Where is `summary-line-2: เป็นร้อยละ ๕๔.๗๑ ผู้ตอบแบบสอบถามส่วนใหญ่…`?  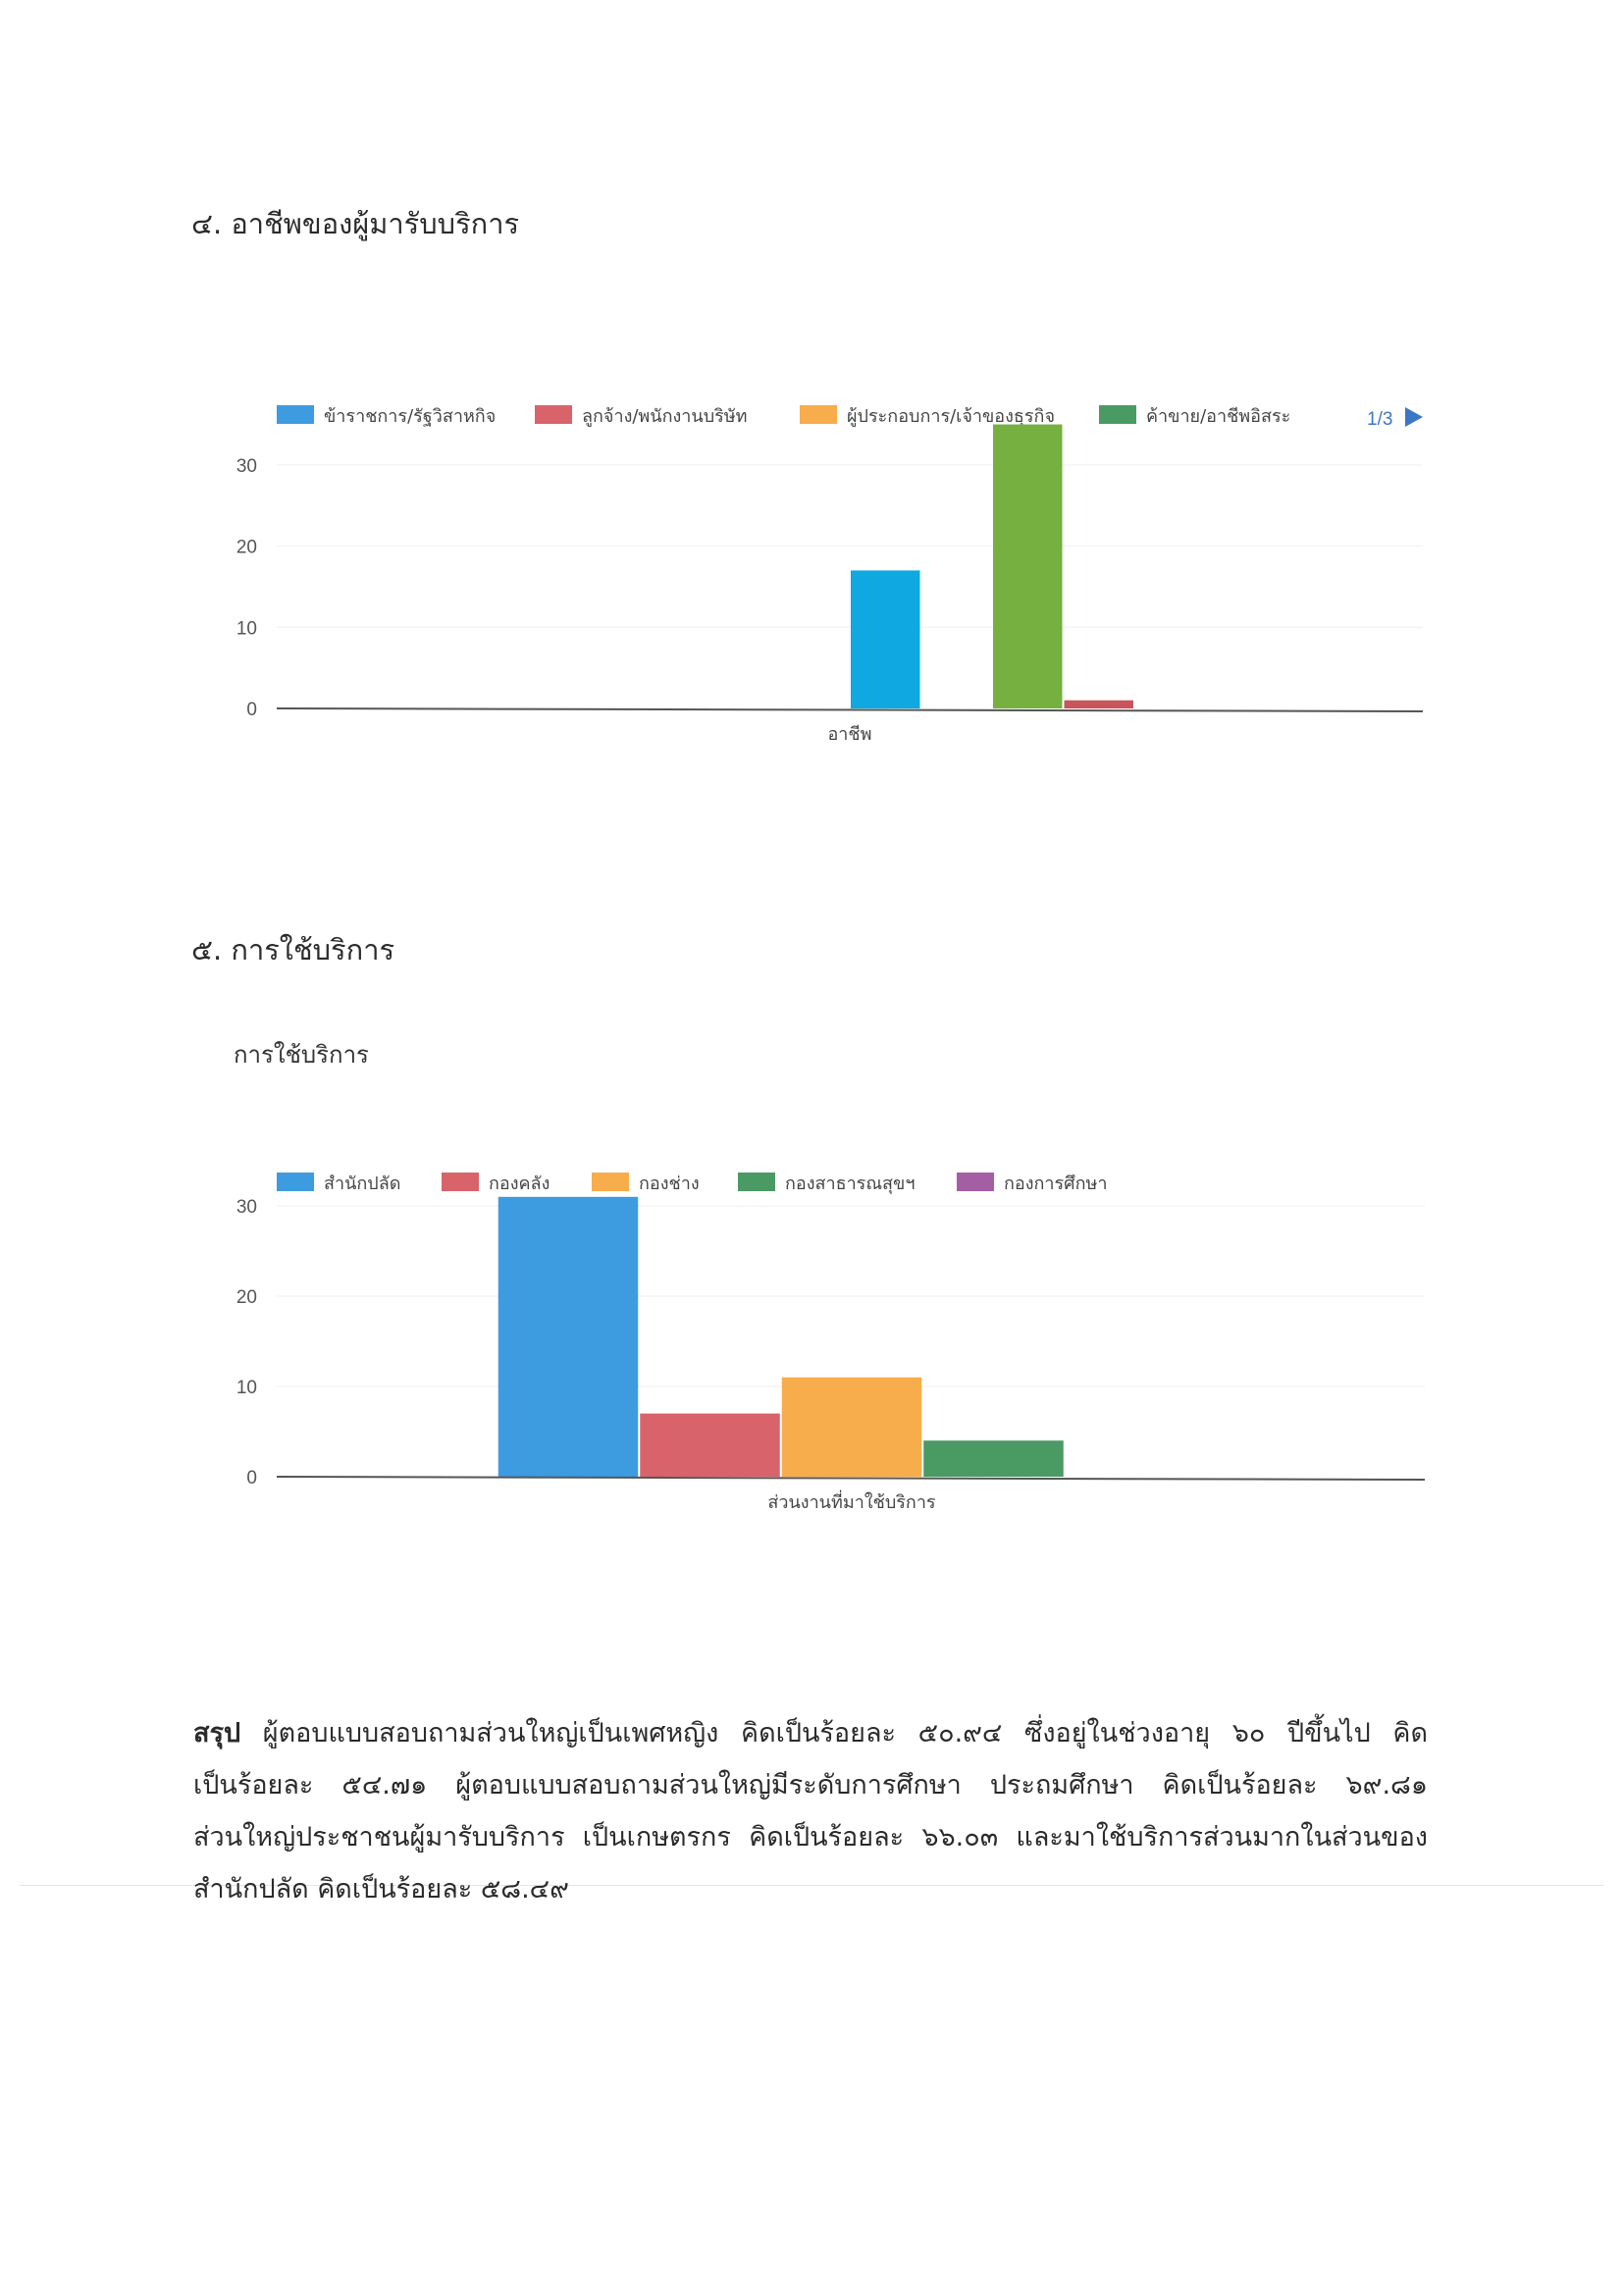
summary-line-2: เป็นร้อยละ ๕๔.๗๑ ผู้ตอบแบบสอบถามส่วนใหญ่… is located at coordinates (810, 1785).